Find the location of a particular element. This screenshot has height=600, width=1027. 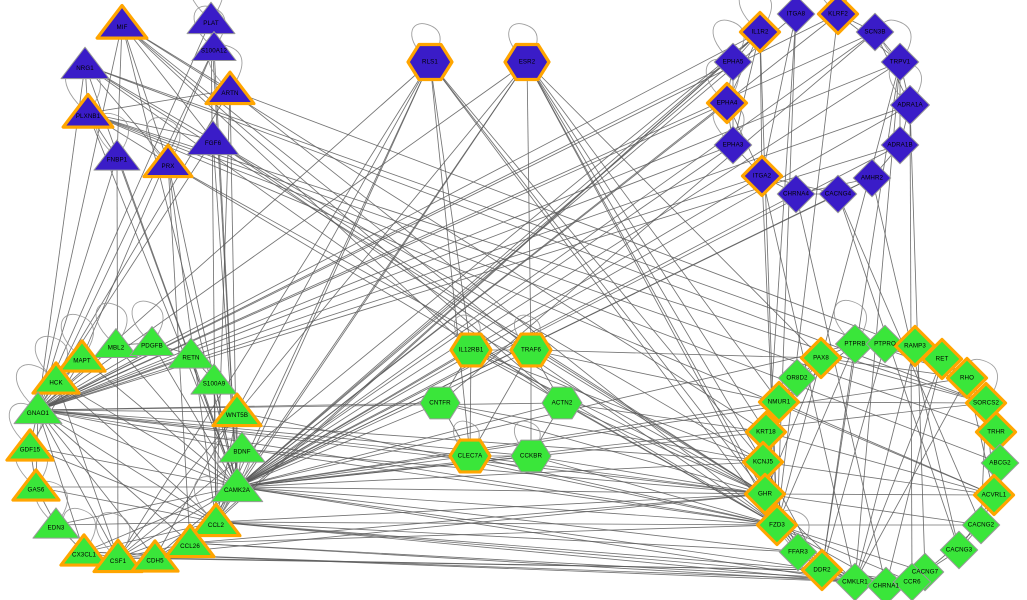

graph-node-il12rb1 is located at coordinates (471, 350).